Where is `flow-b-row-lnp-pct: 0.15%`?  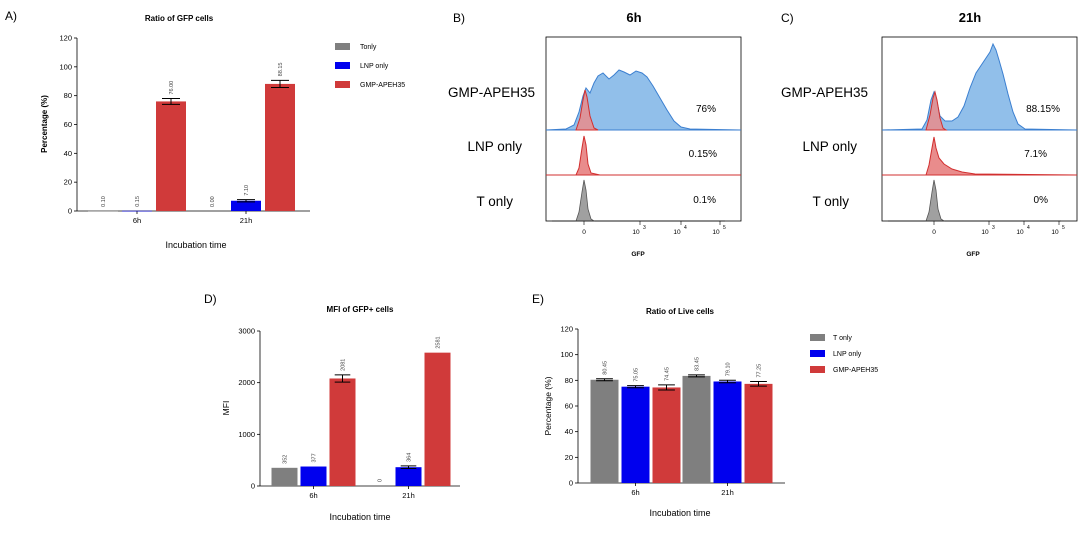
flow-b-row-lnp-pct: 0.15% is located at coordinates (703, 154).